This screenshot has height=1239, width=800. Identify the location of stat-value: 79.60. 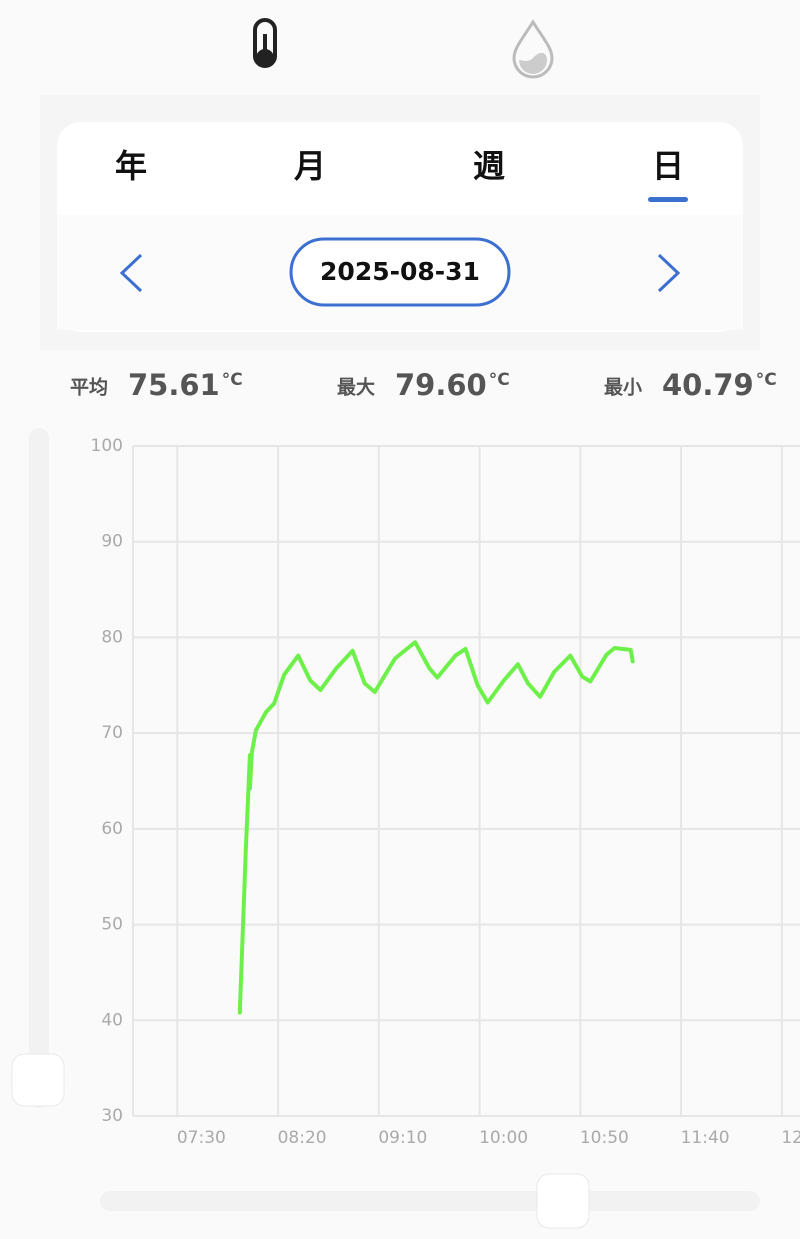
(441, 385).